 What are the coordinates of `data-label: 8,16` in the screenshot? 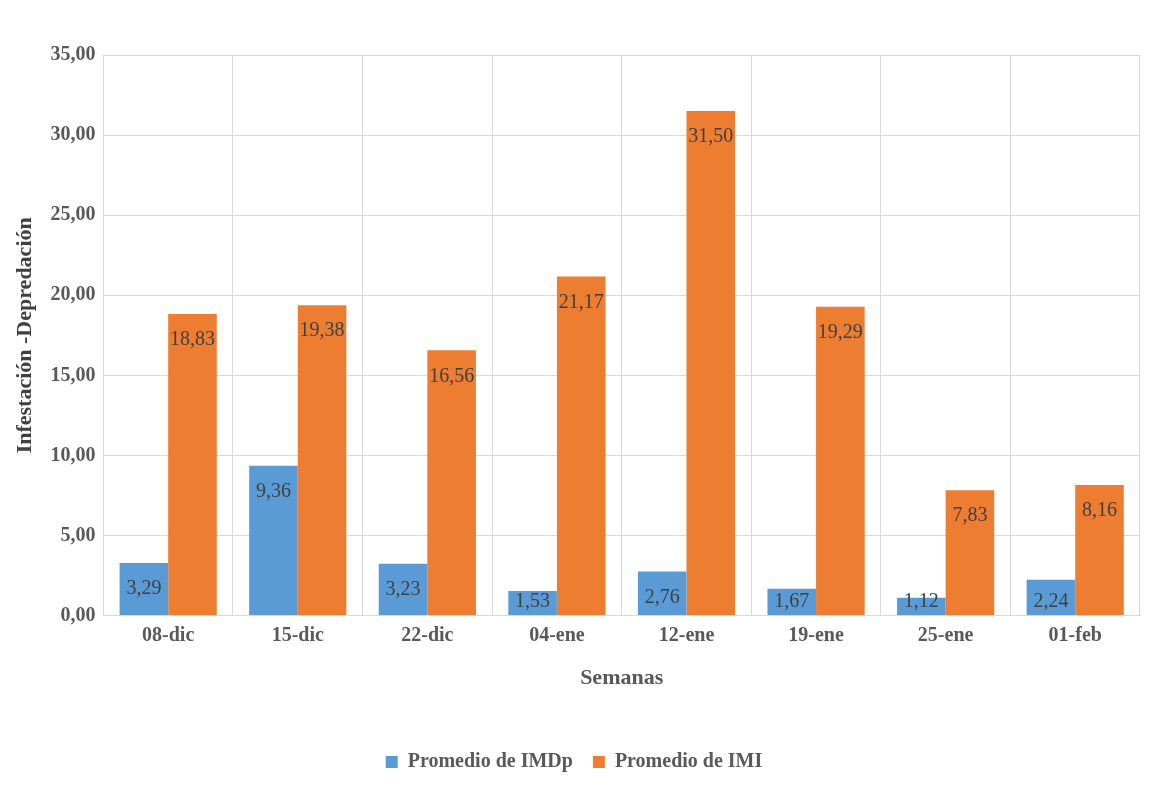 It's located at (1100, 509).